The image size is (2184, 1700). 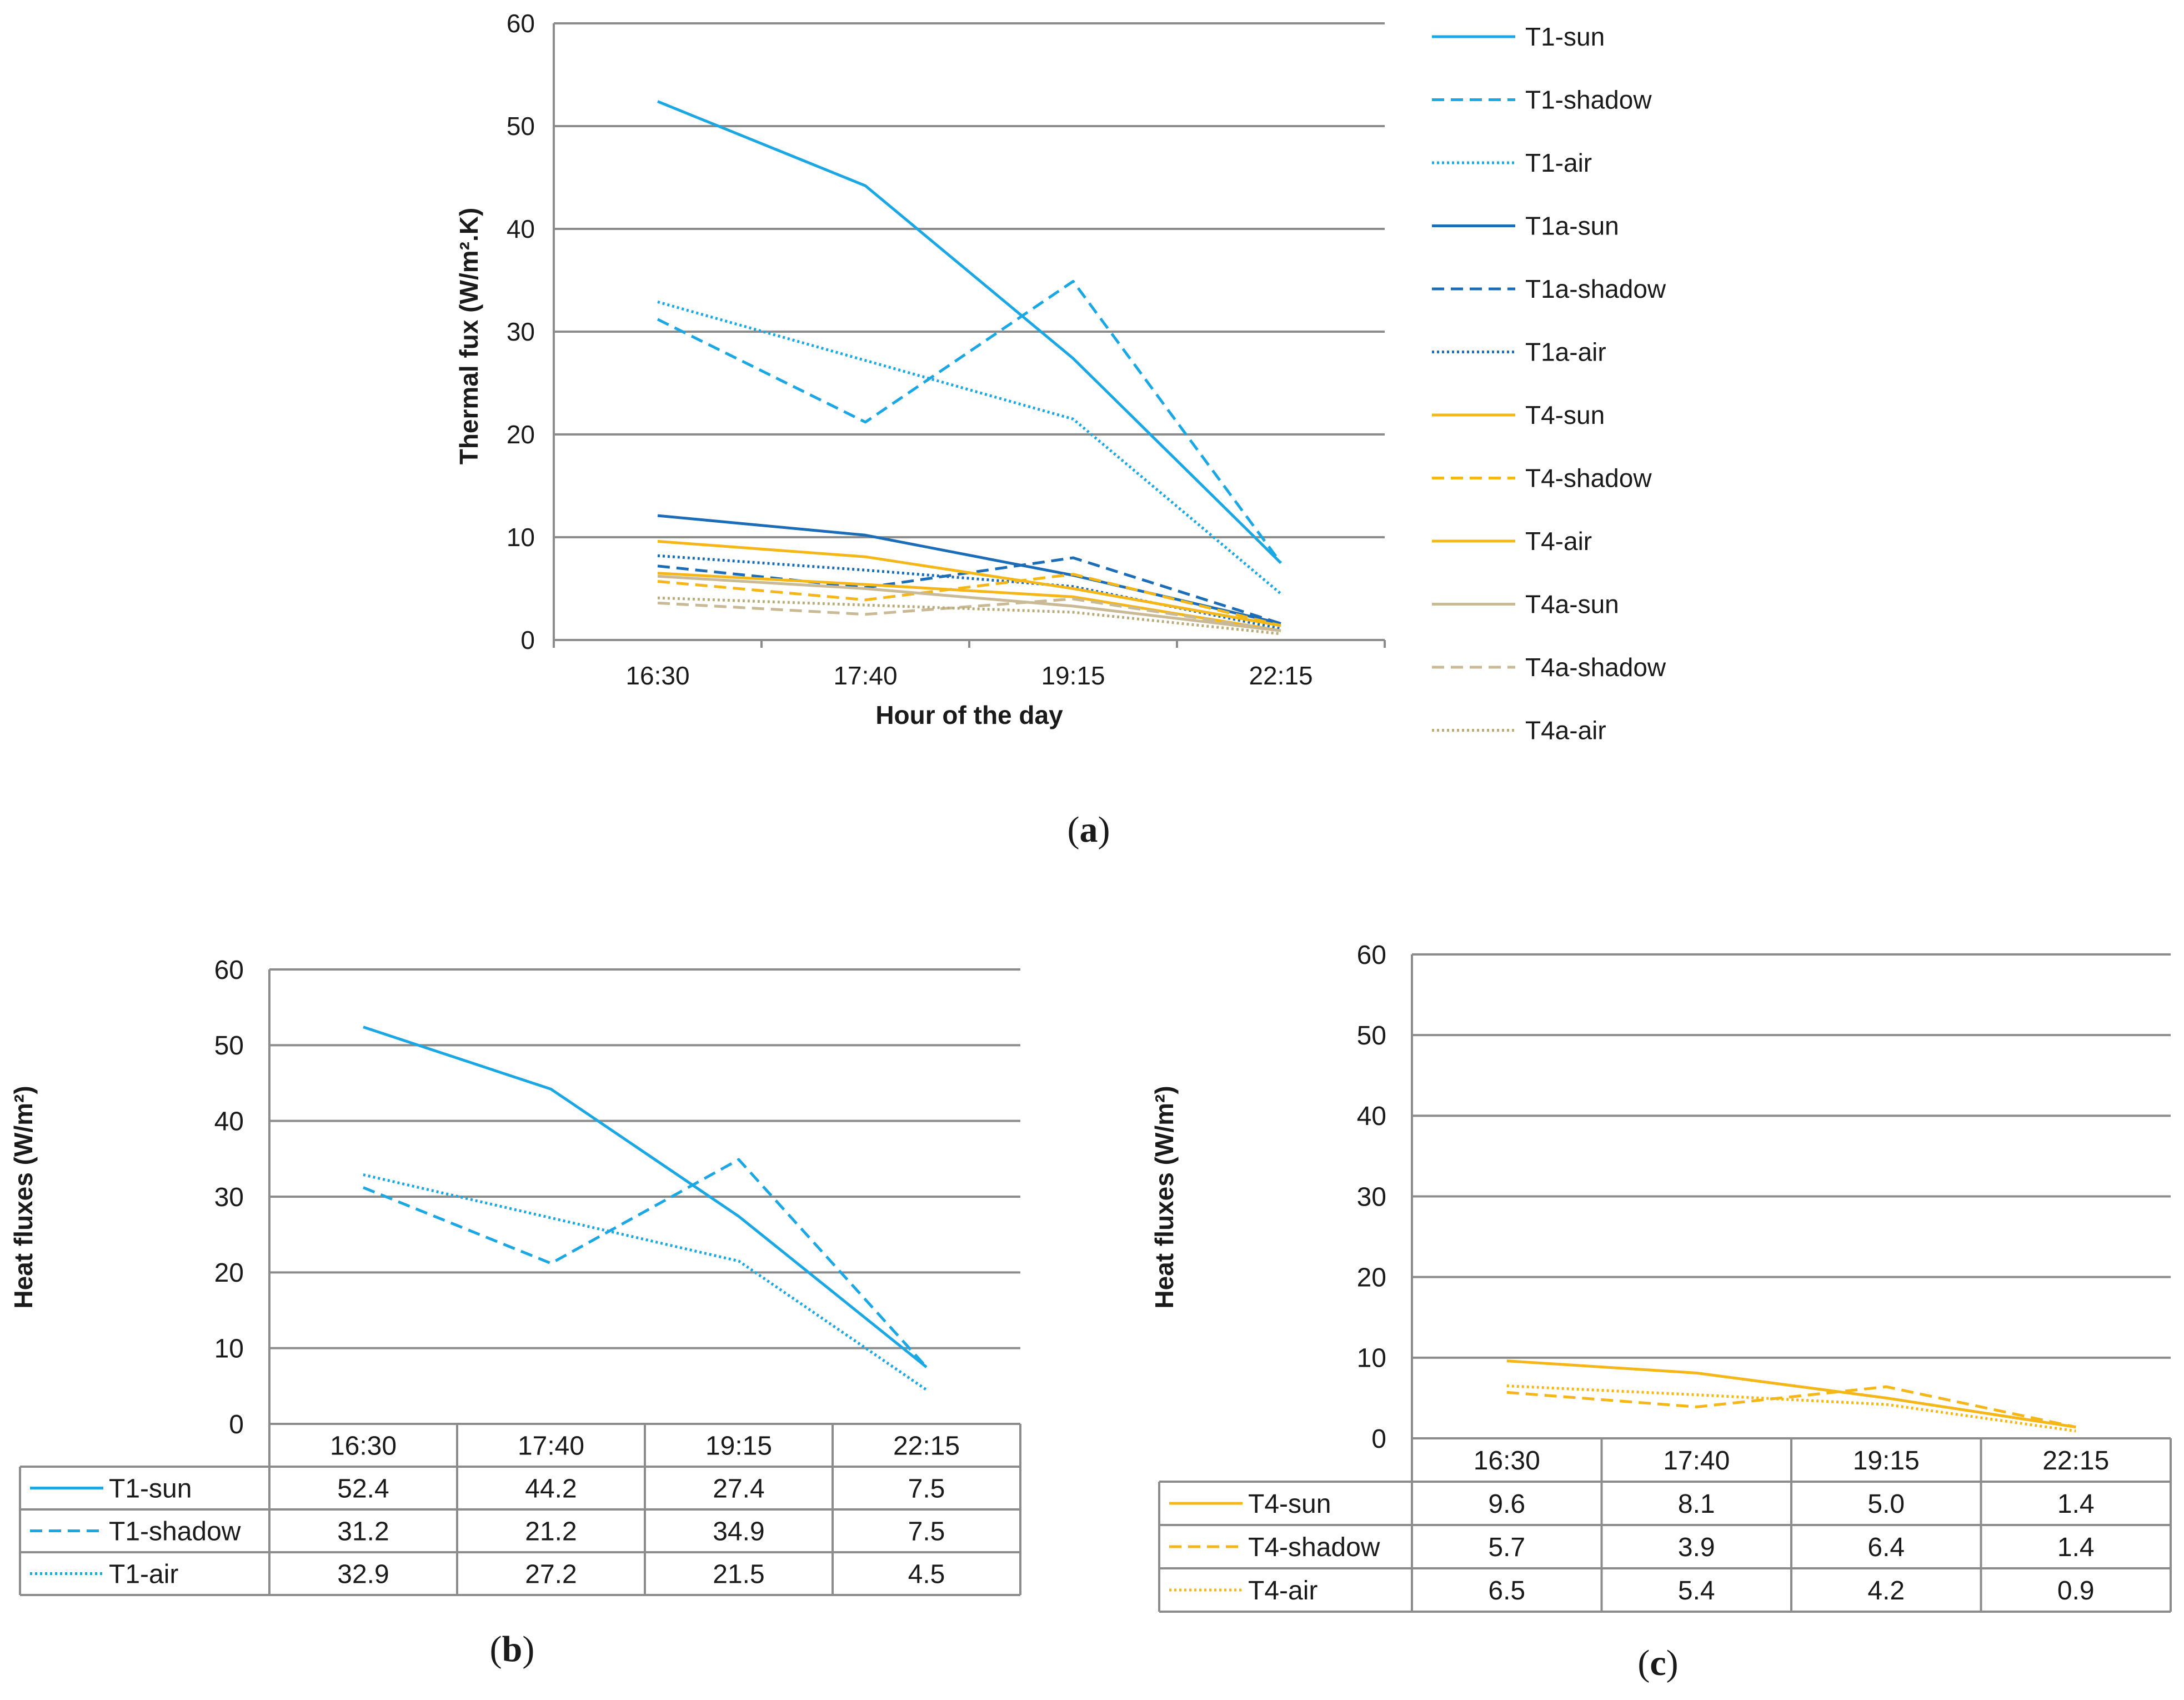 I want to click on chart-b-data-label: 31.2, so click(x=363, y=1532).